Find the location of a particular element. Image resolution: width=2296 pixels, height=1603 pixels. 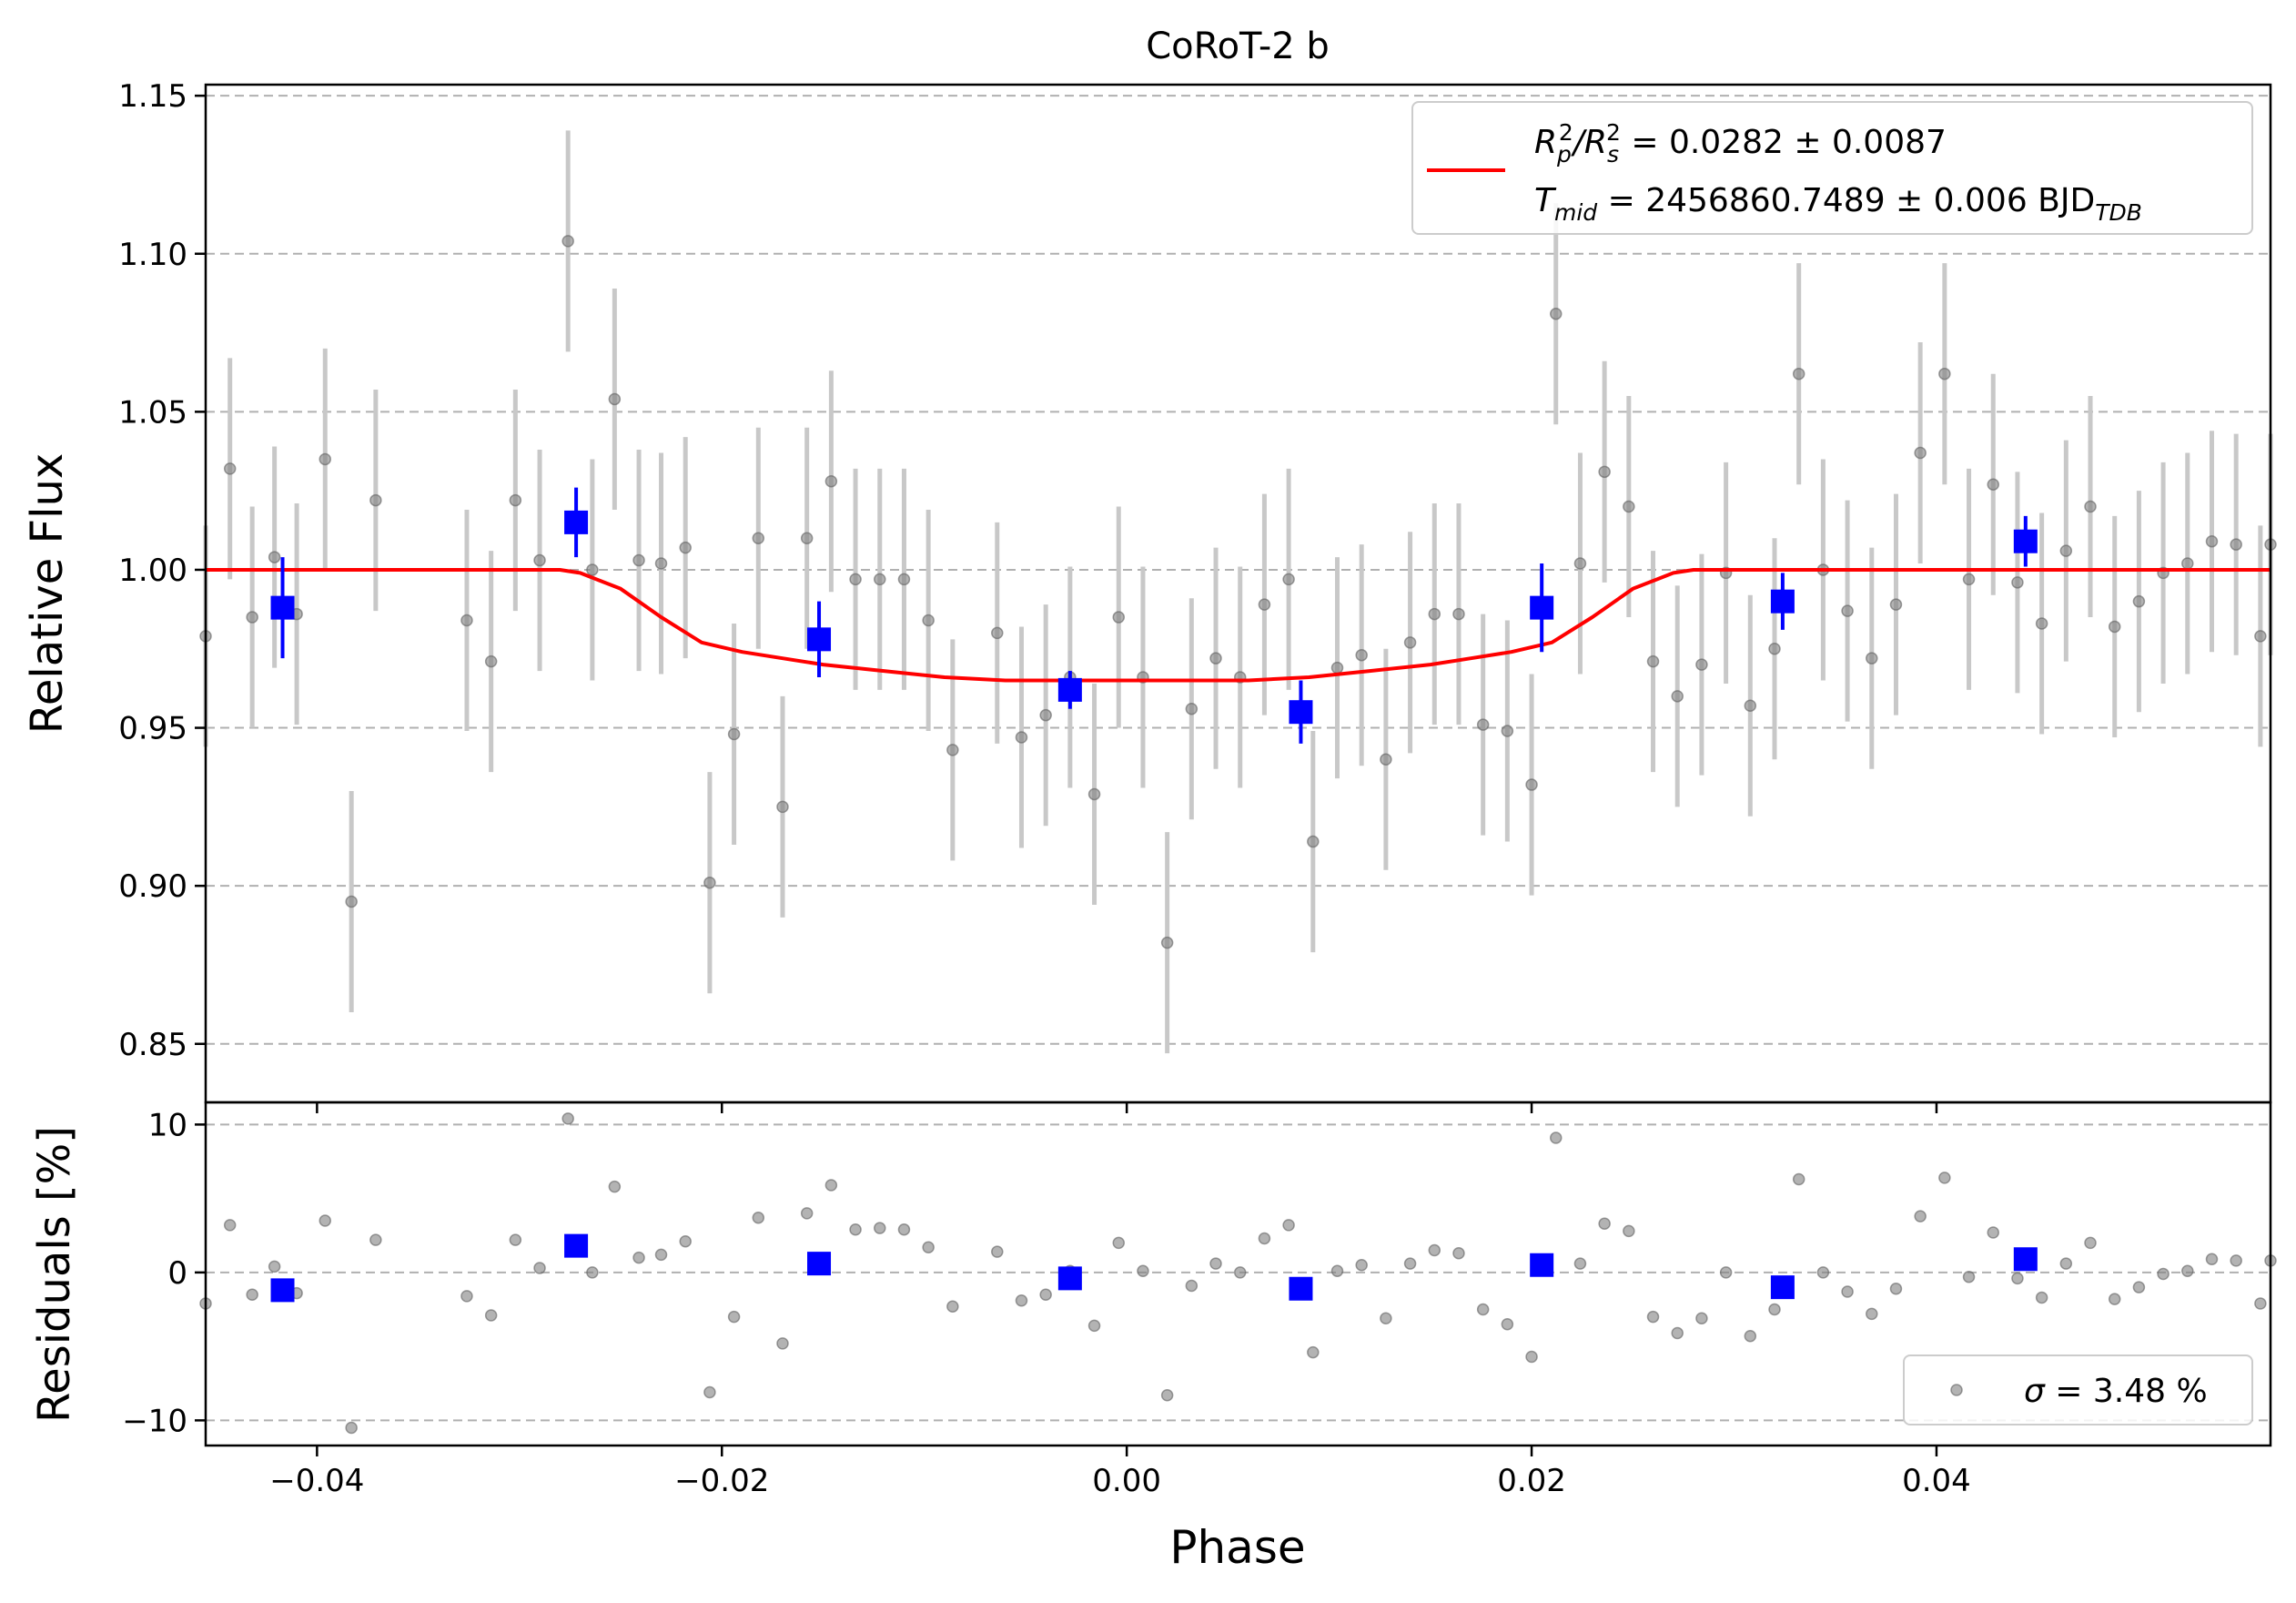

x-axis-label: Phase is located at coordinates (1237, 1547).